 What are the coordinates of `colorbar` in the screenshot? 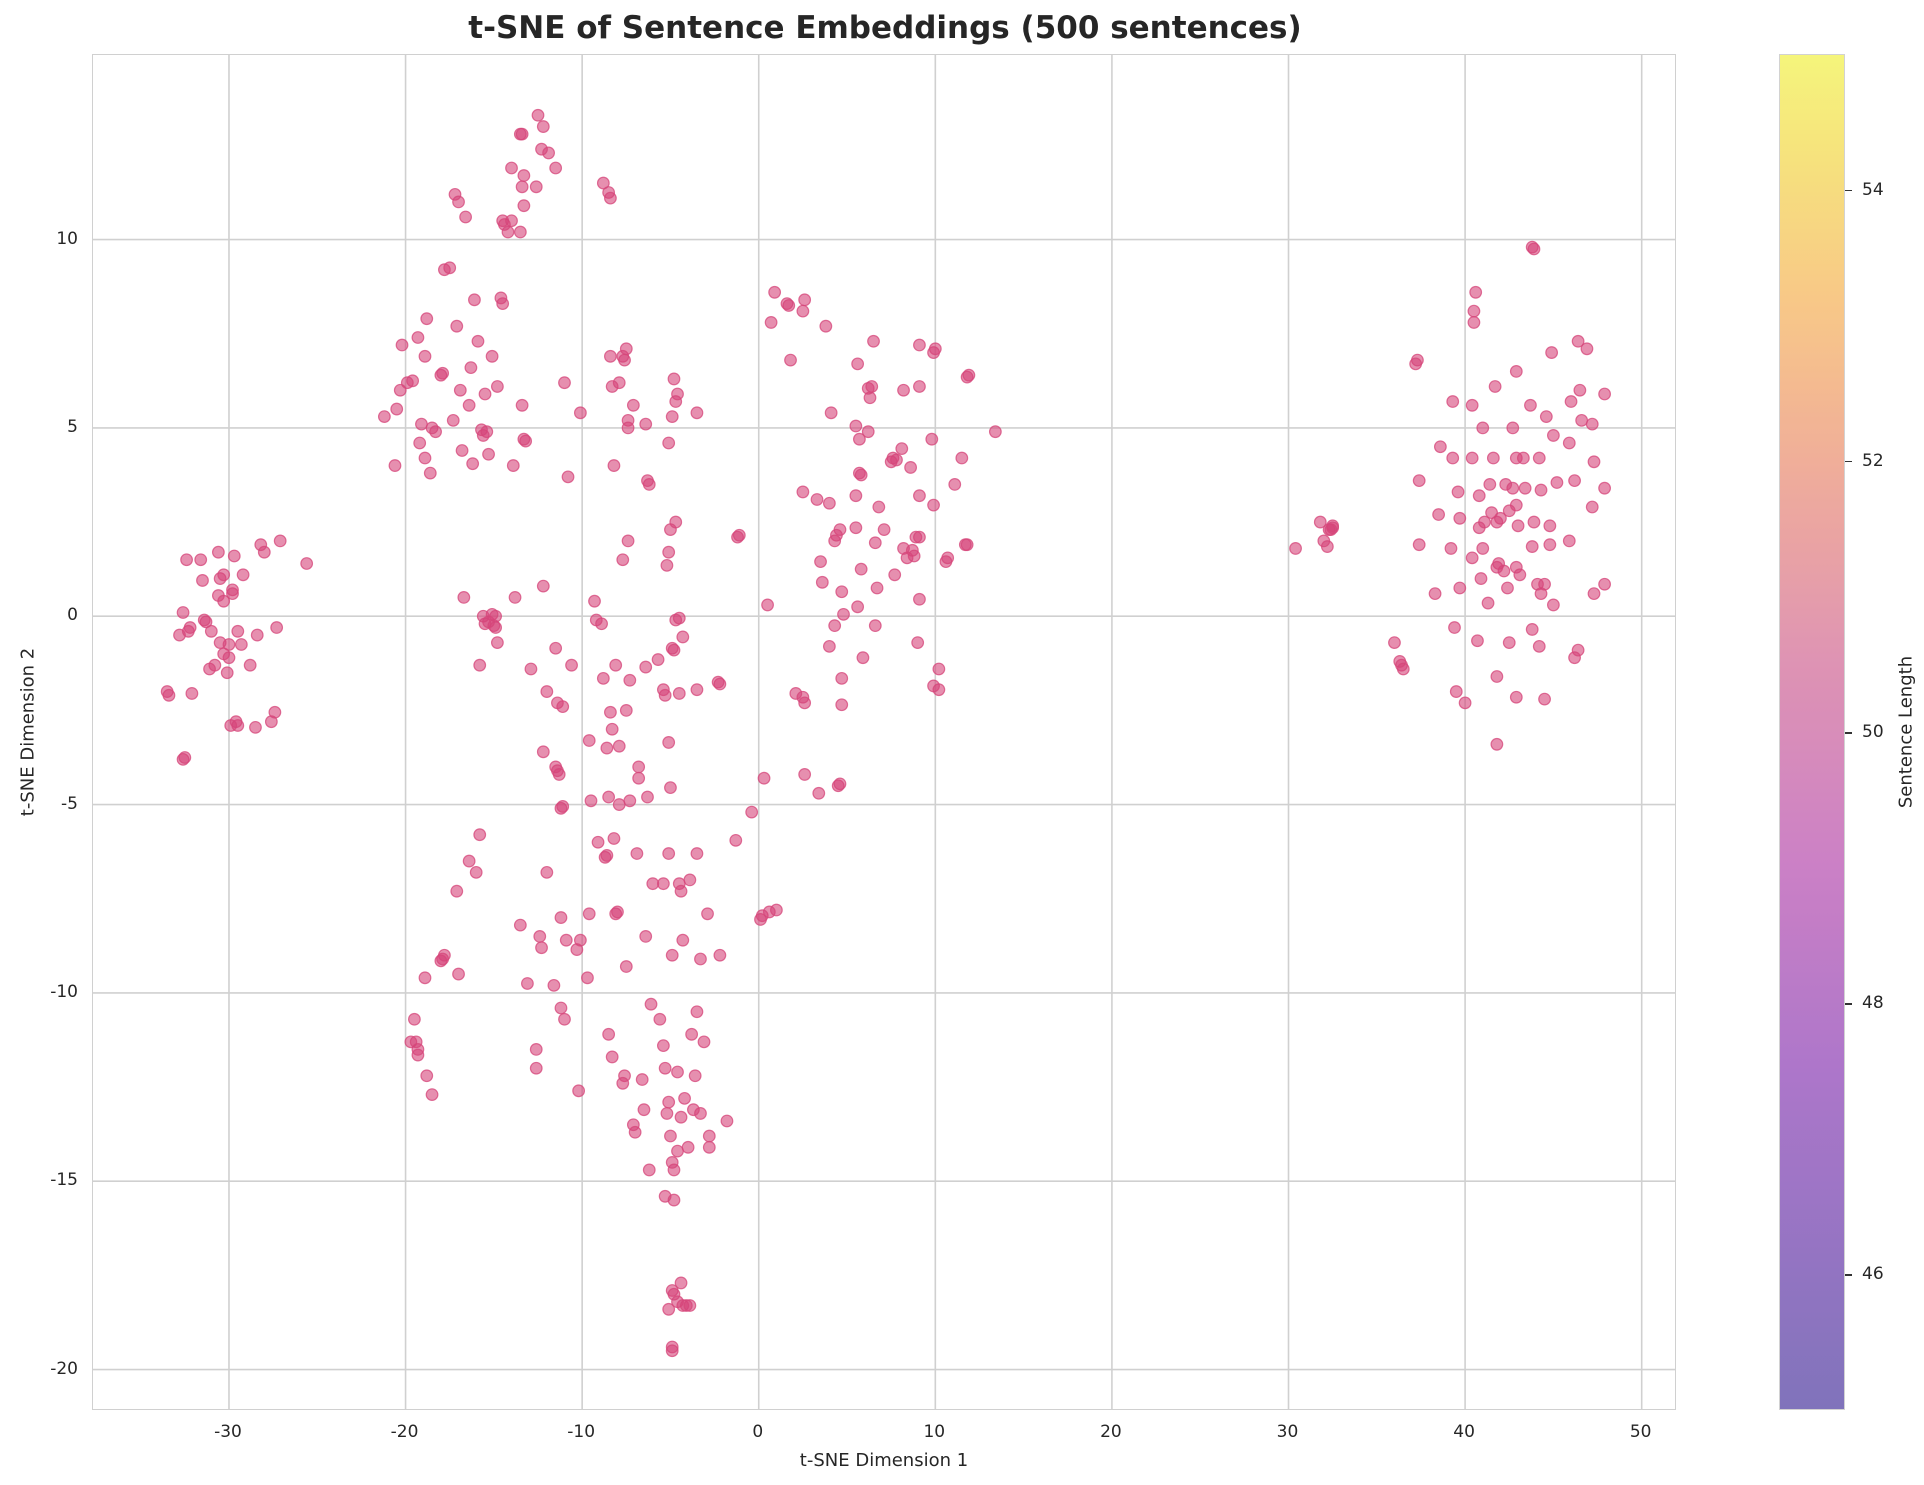 It's located at (1812, 732).